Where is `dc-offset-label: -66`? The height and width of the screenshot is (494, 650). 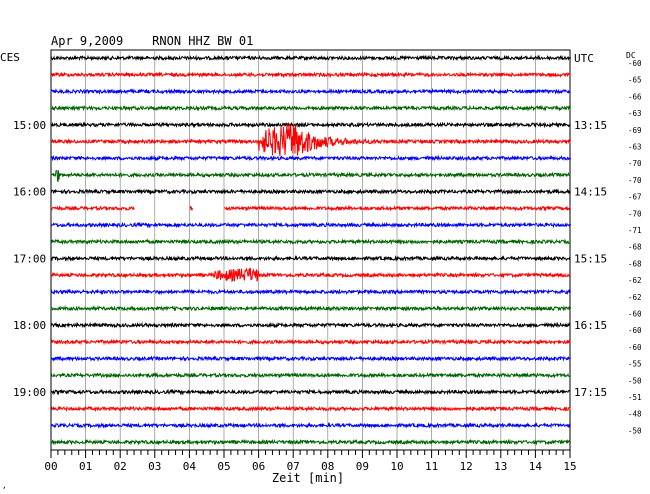
dc-offset-label: -66 is located at coordinates (635, 96).